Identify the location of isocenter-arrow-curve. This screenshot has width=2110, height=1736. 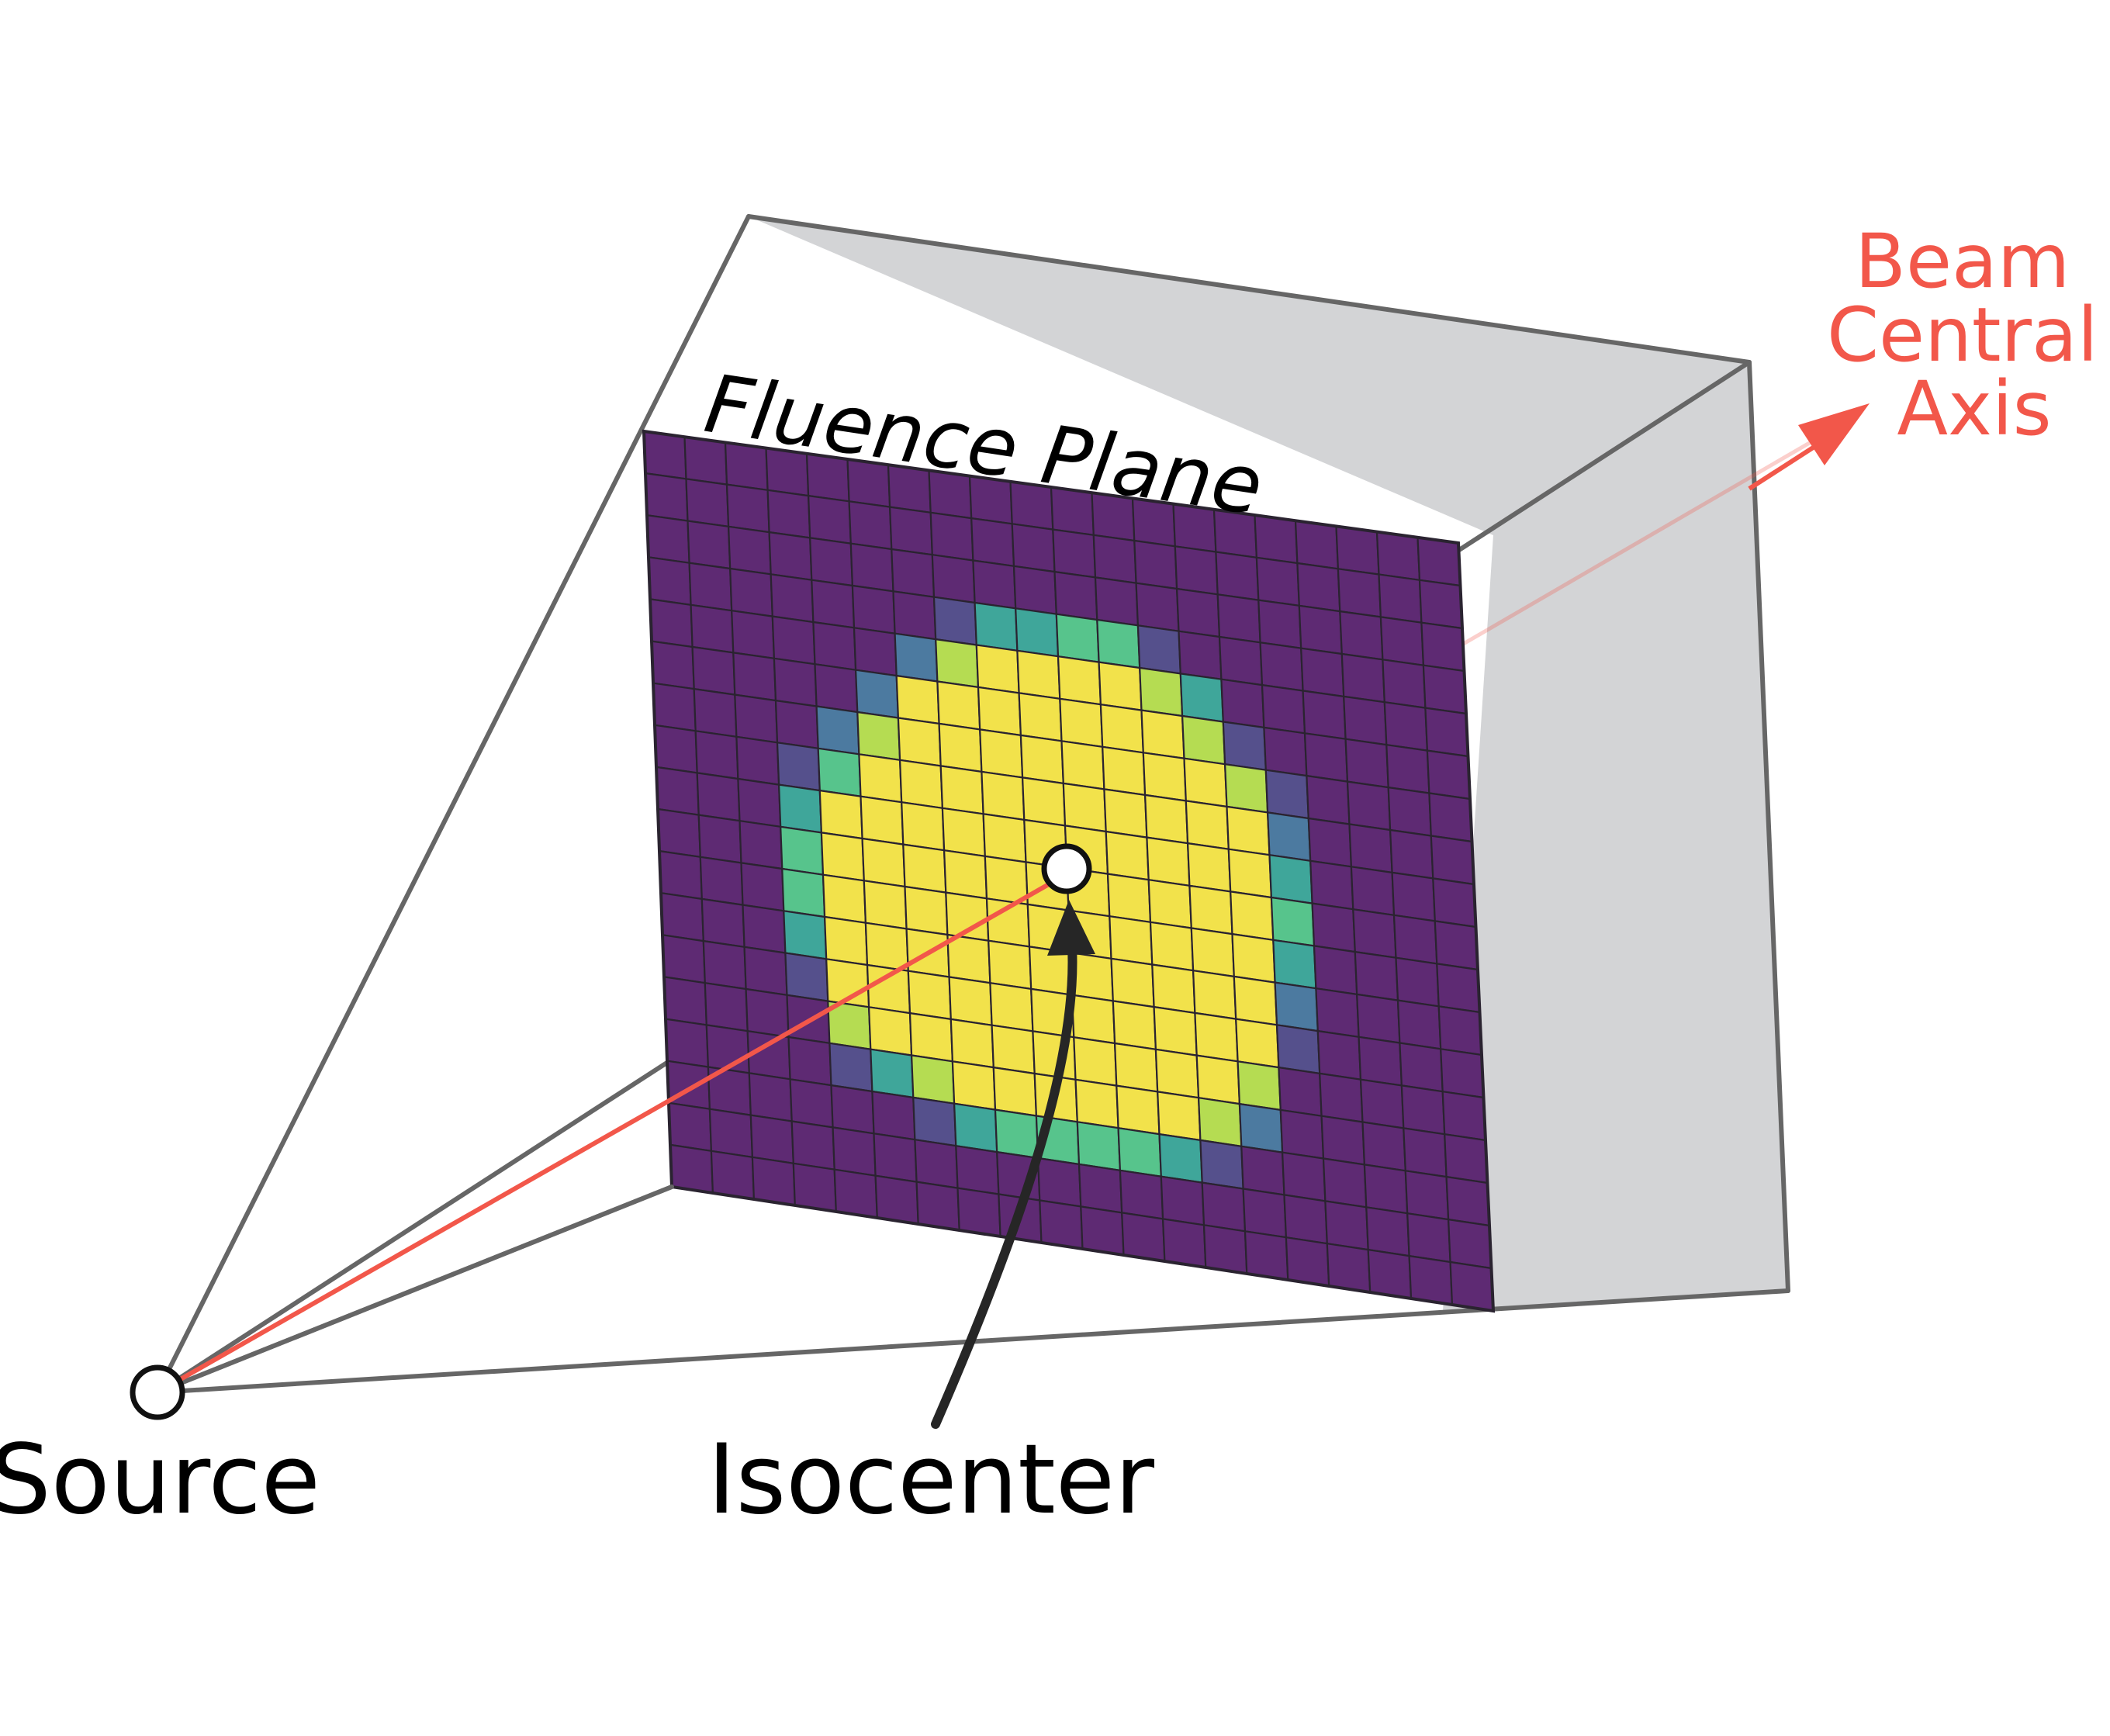
(1004, 1185).